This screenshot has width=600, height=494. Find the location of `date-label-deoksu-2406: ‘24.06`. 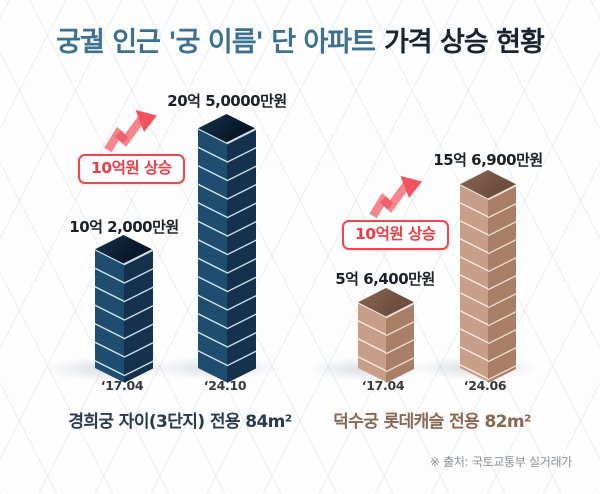

date-label-deoksu-2406: ‘24.06 is located at coordinates (485, 385).